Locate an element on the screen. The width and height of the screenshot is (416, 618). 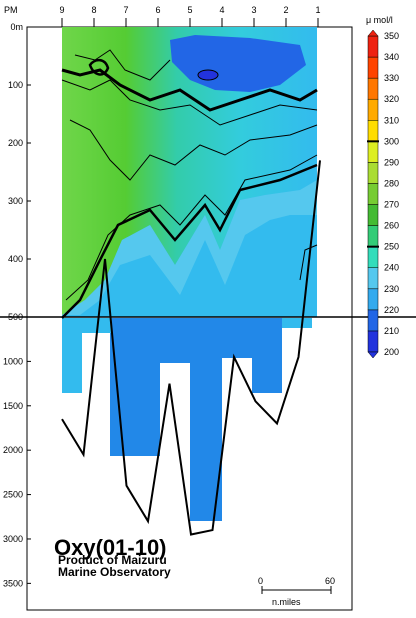
colorbar-label: 330 is located at coordinates (391, 78).